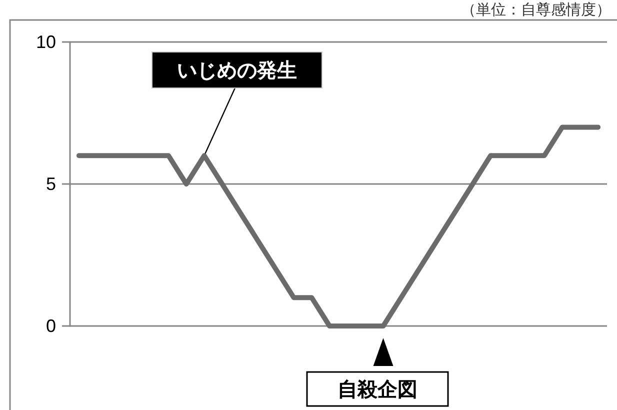 Image resolution: width=617 pixels, height=410 pixels. Describe the element at coordinates (378, 389) in the screenshot. I see `text: 自殺企図` at that location.